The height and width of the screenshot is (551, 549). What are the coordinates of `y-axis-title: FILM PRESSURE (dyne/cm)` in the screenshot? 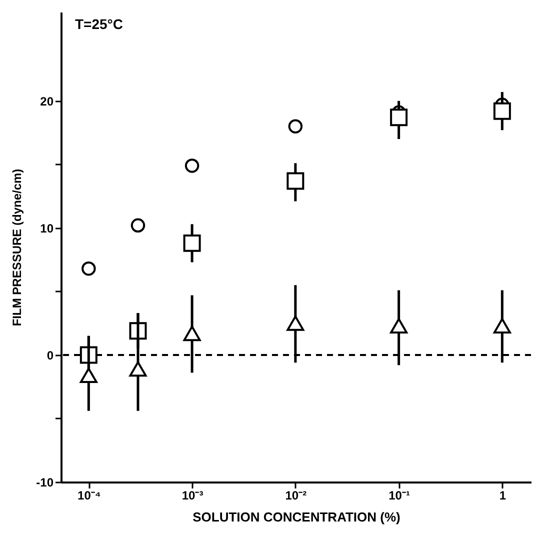 It's located at (17, 247).